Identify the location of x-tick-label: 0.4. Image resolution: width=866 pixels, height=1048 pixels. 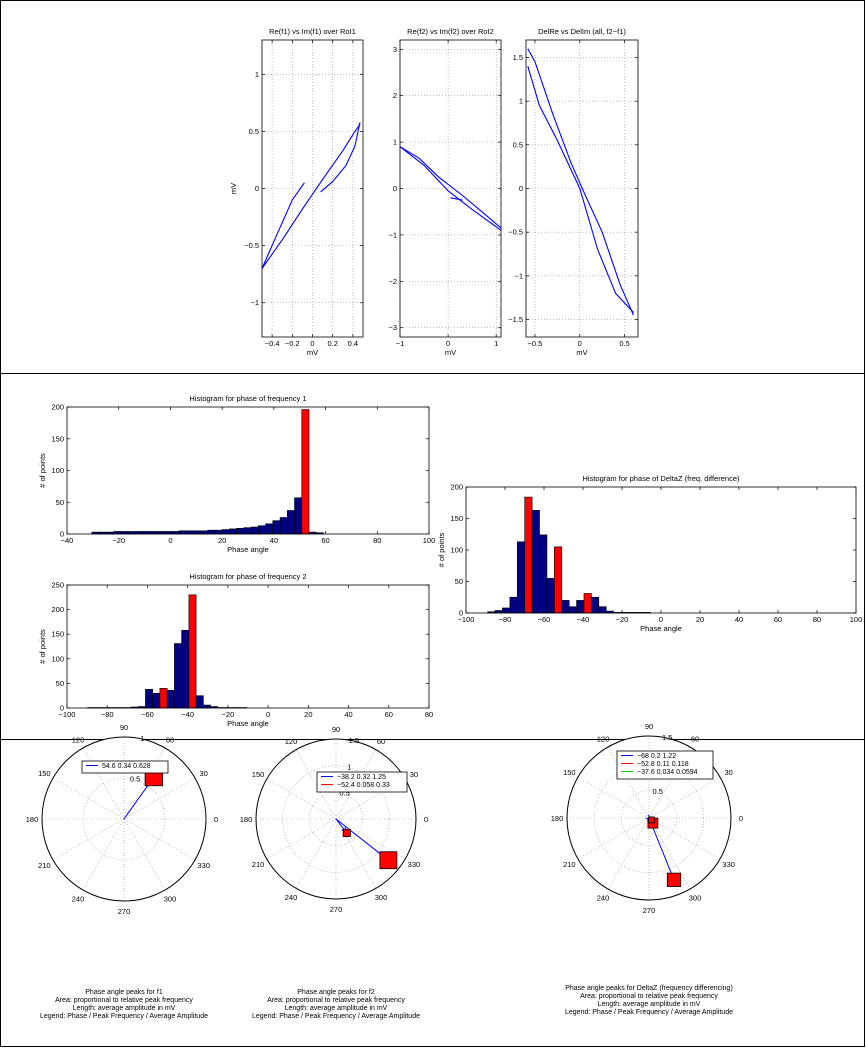
(353, 343).